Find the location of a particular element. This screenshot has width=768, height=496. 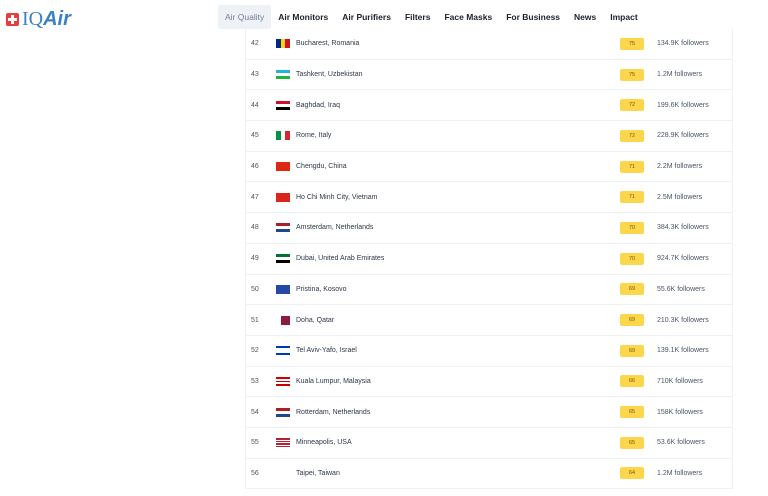

flag-us-icon is located at coordinates (283, 443).